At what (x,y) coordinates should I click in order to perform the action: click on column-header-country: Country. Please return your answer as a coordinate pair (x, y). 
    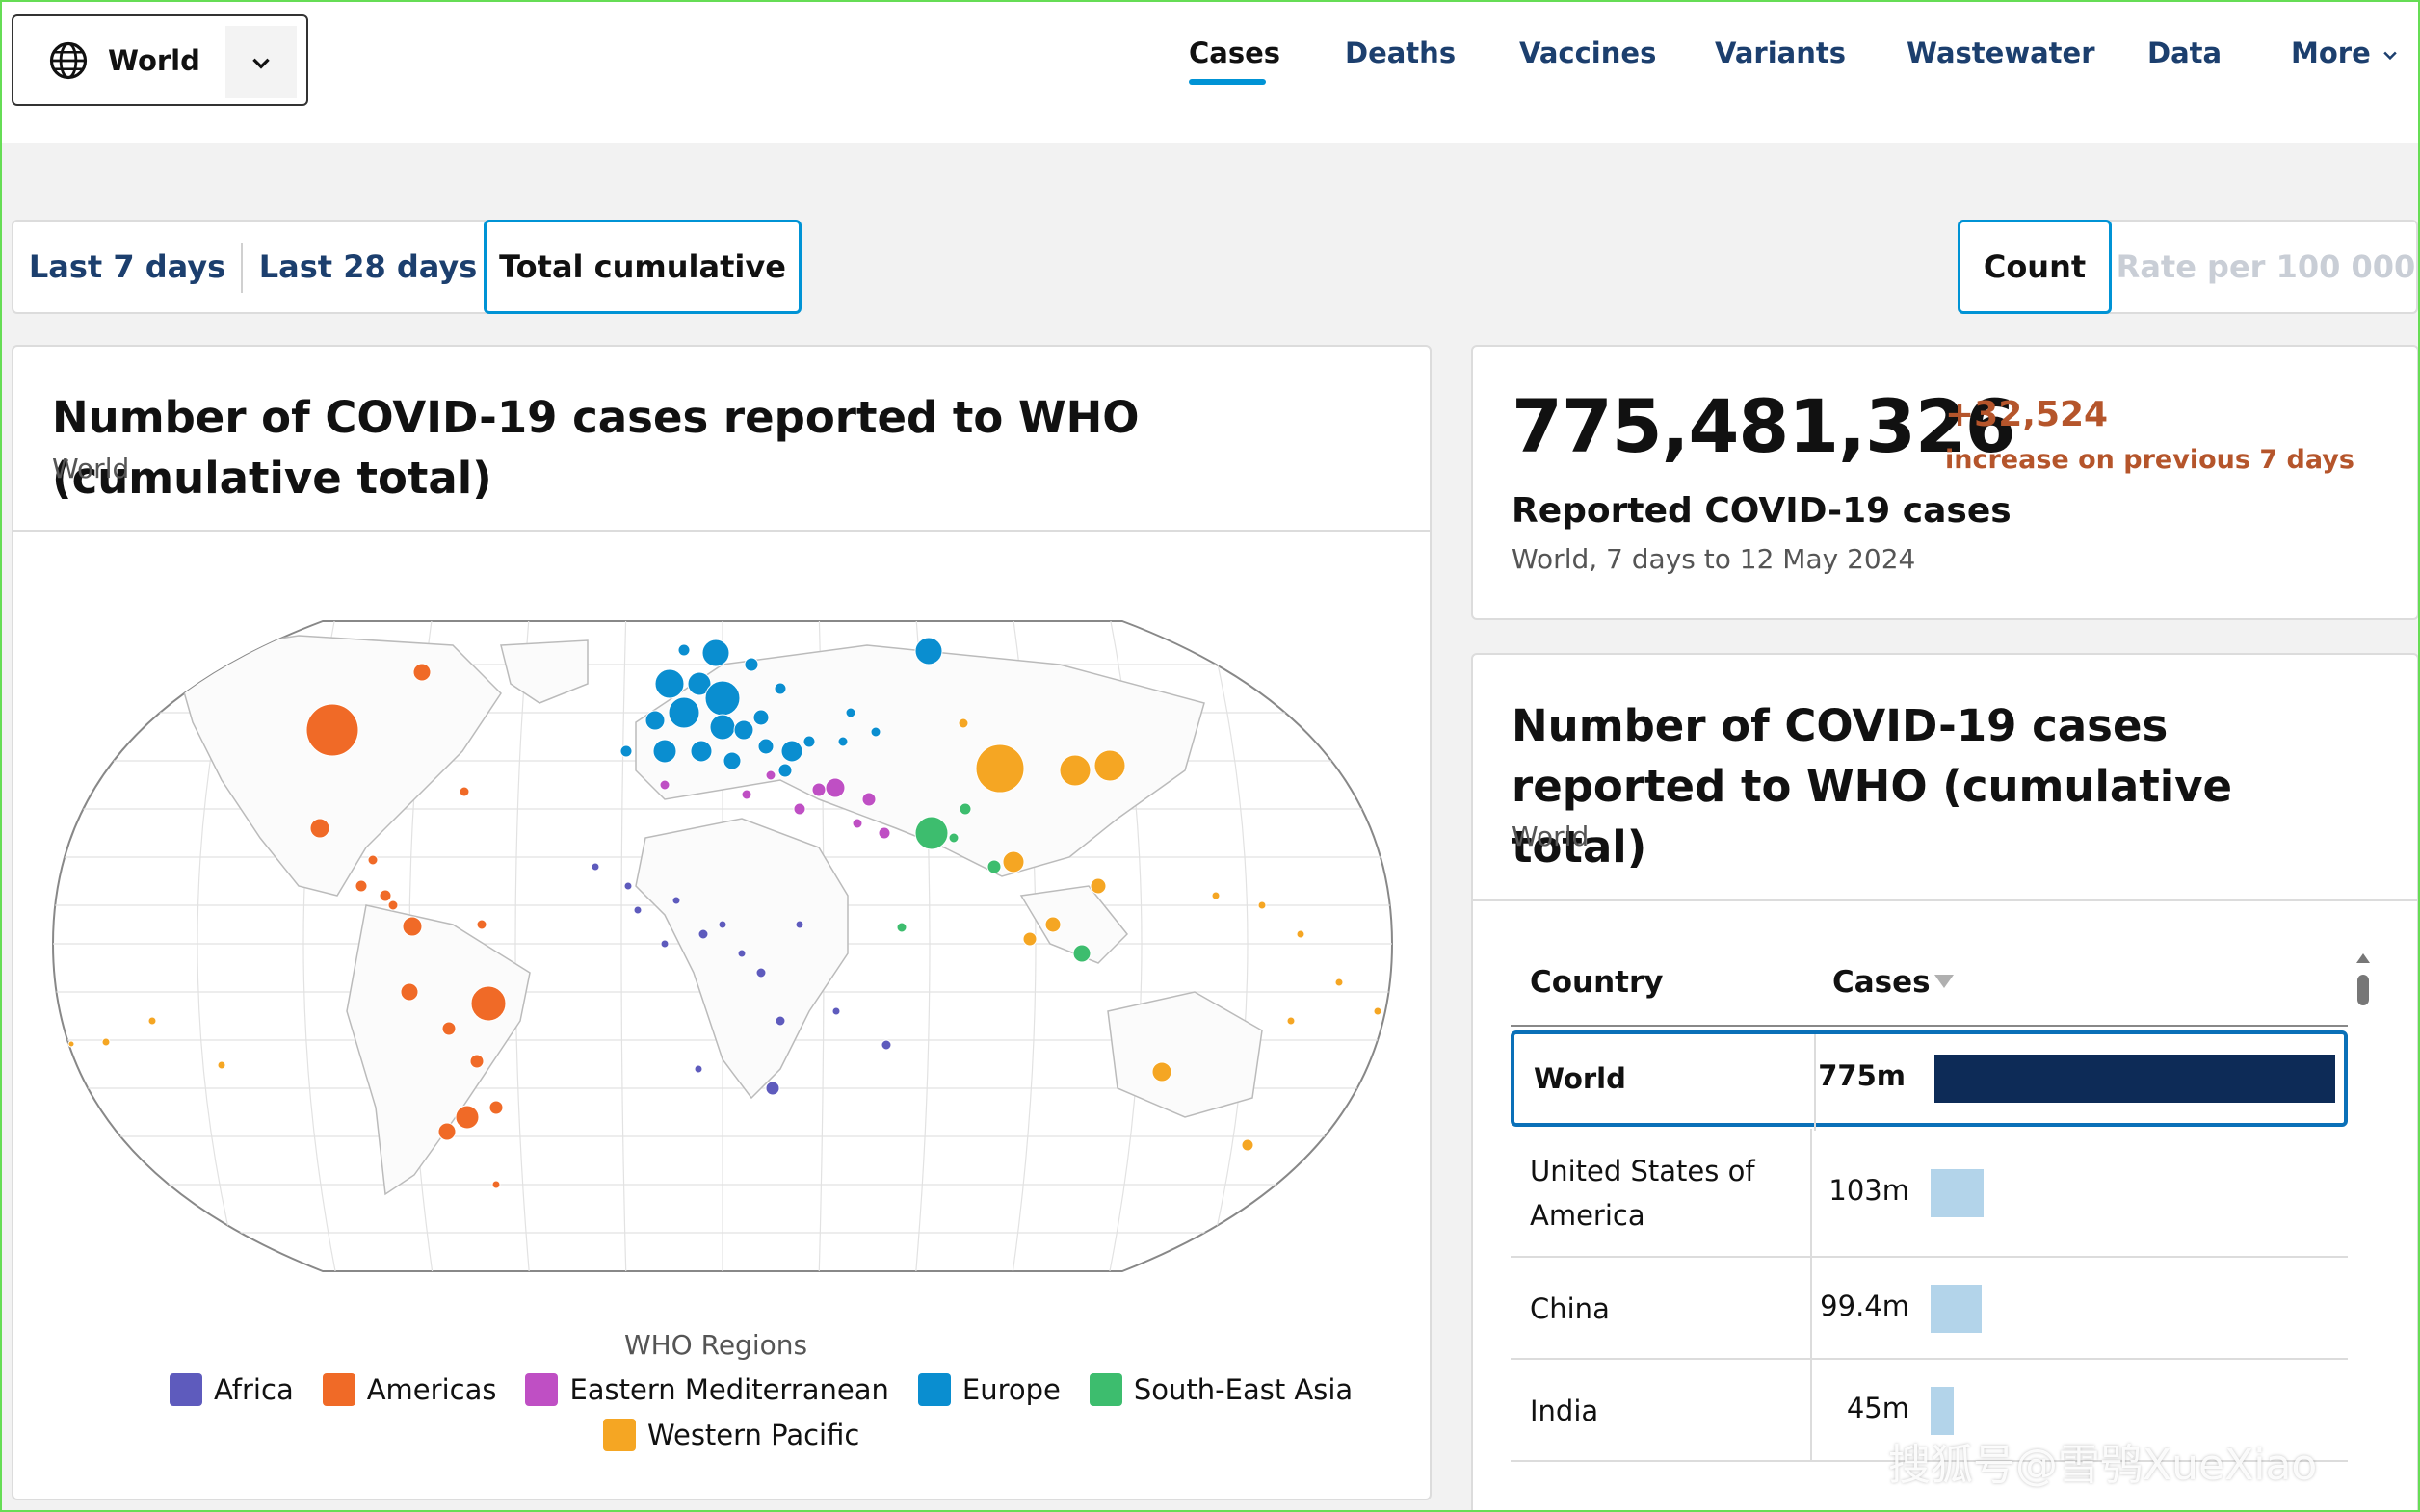
    Looking at the image, I should click on (1597, 982).